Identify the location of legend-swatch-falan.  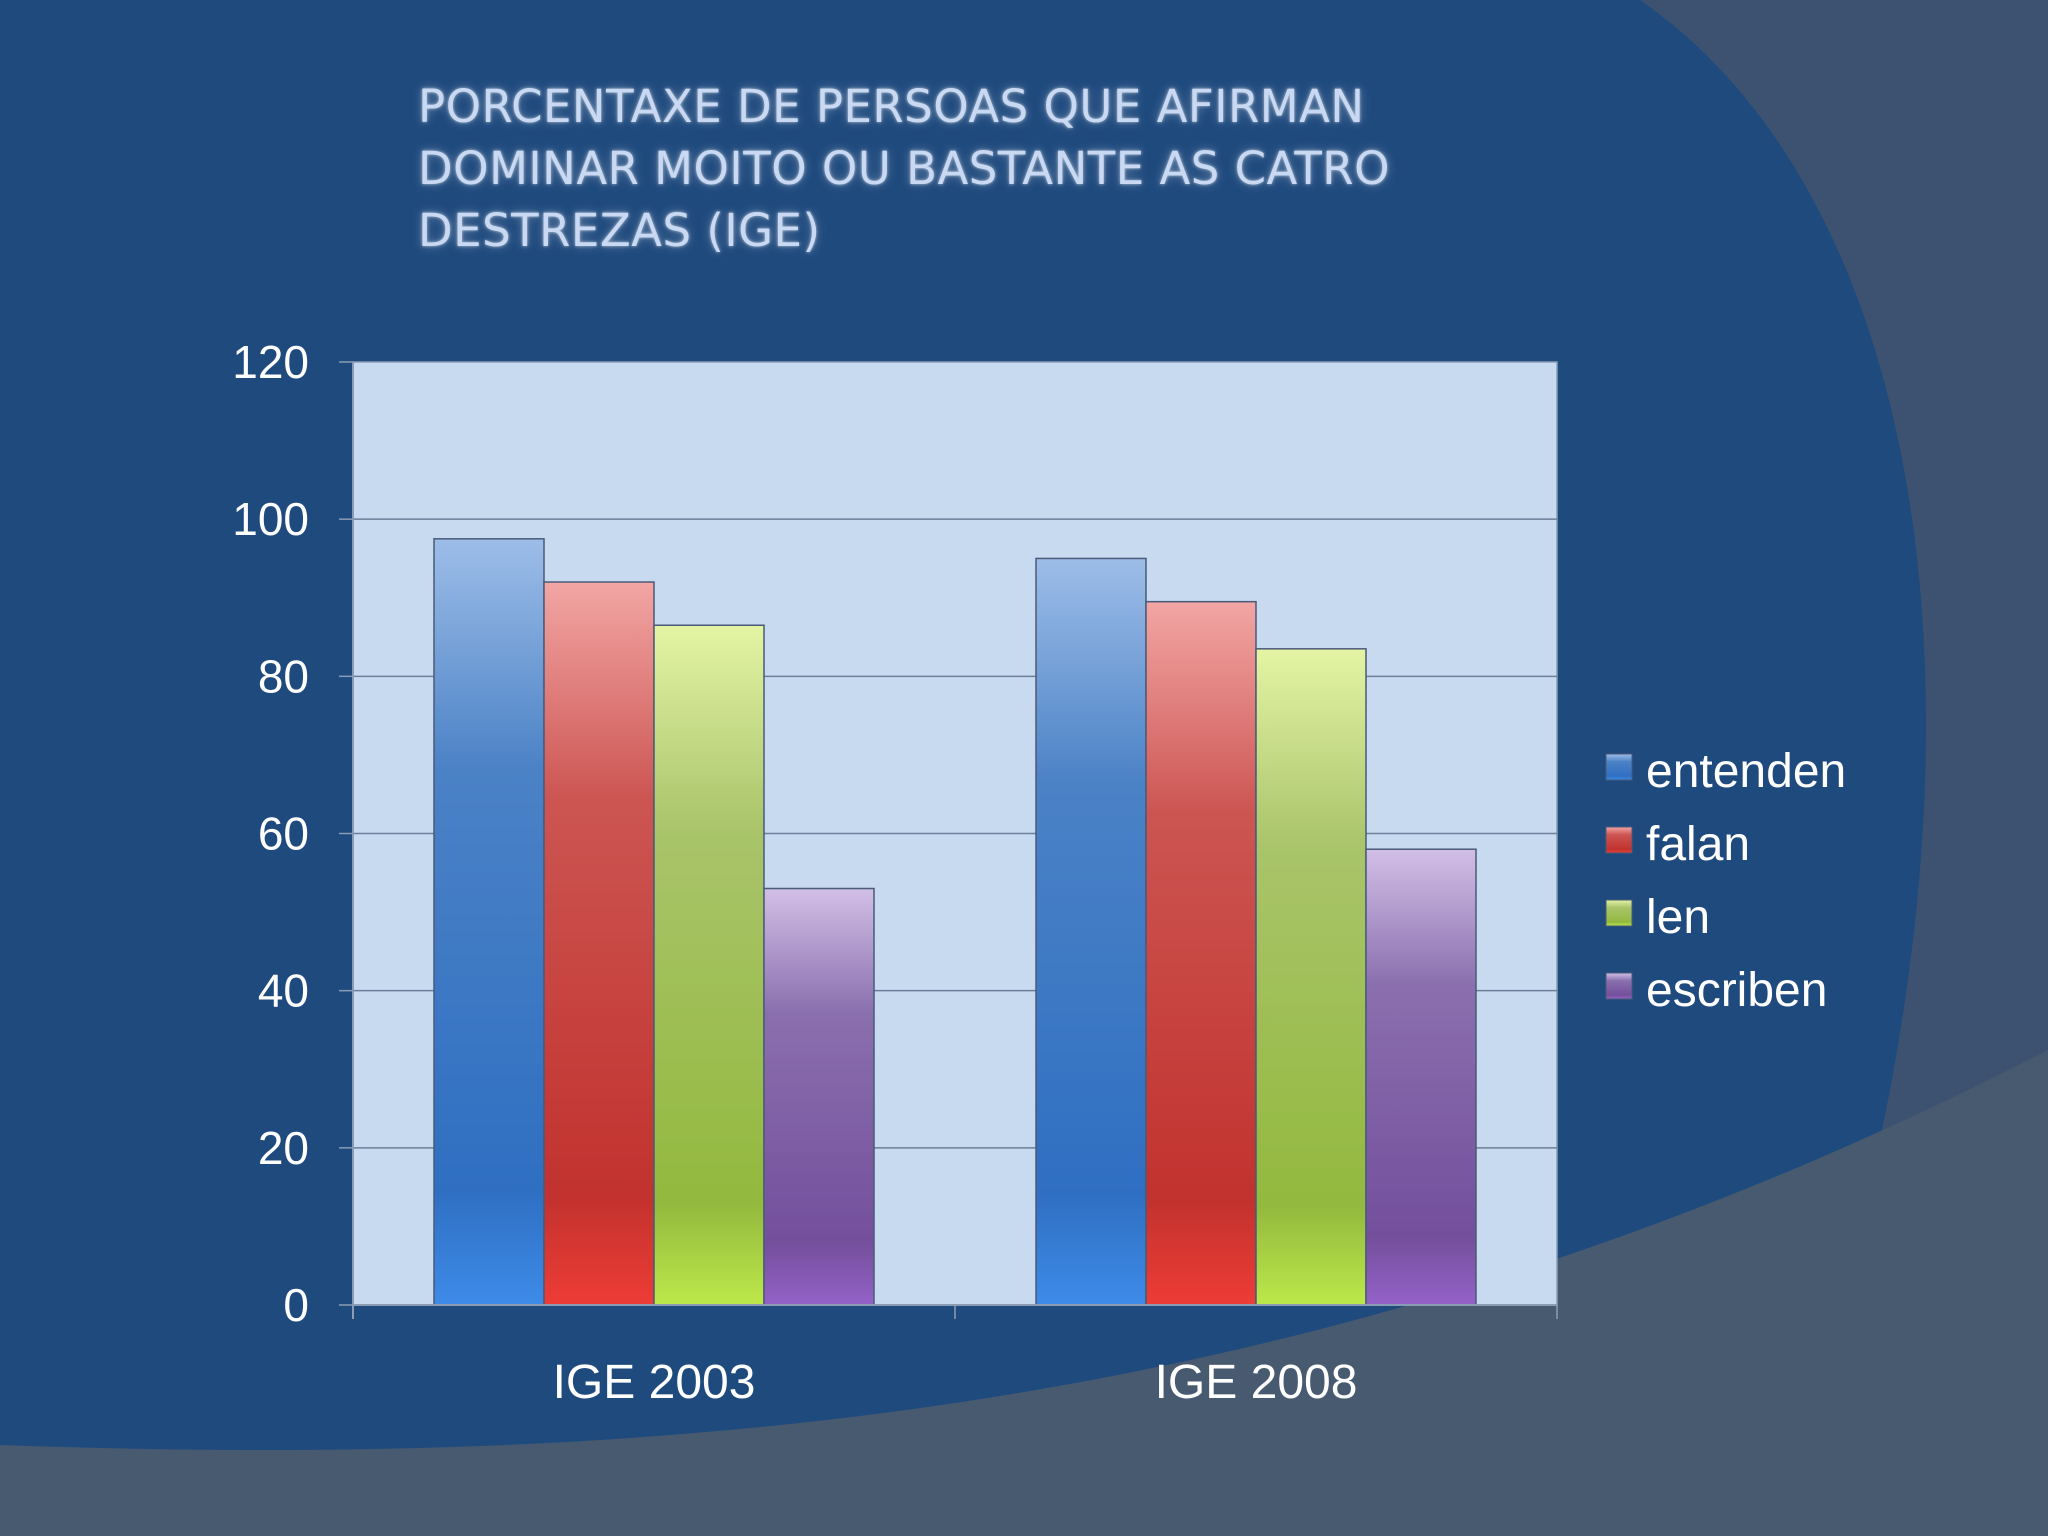
(1619, 840).